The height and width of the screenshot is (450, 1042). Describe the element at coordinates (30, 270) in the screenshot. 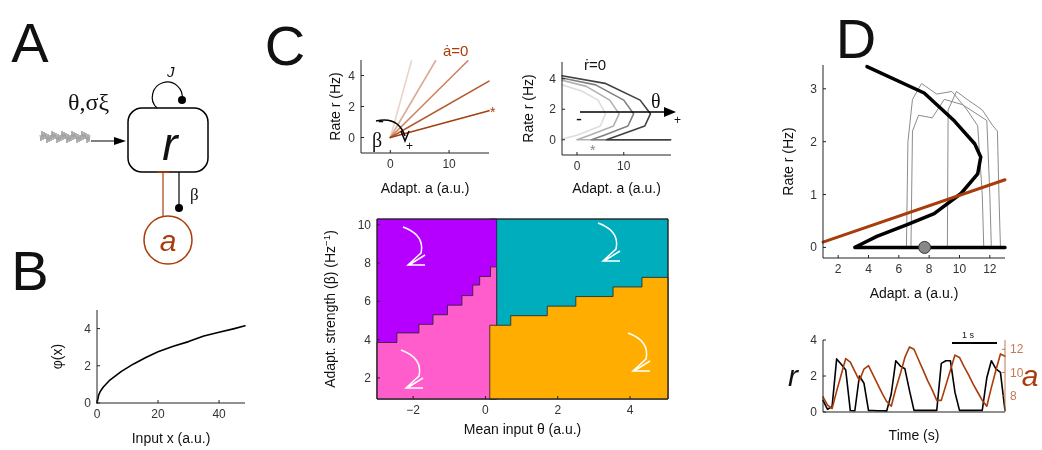

I see `text: B` at that location.